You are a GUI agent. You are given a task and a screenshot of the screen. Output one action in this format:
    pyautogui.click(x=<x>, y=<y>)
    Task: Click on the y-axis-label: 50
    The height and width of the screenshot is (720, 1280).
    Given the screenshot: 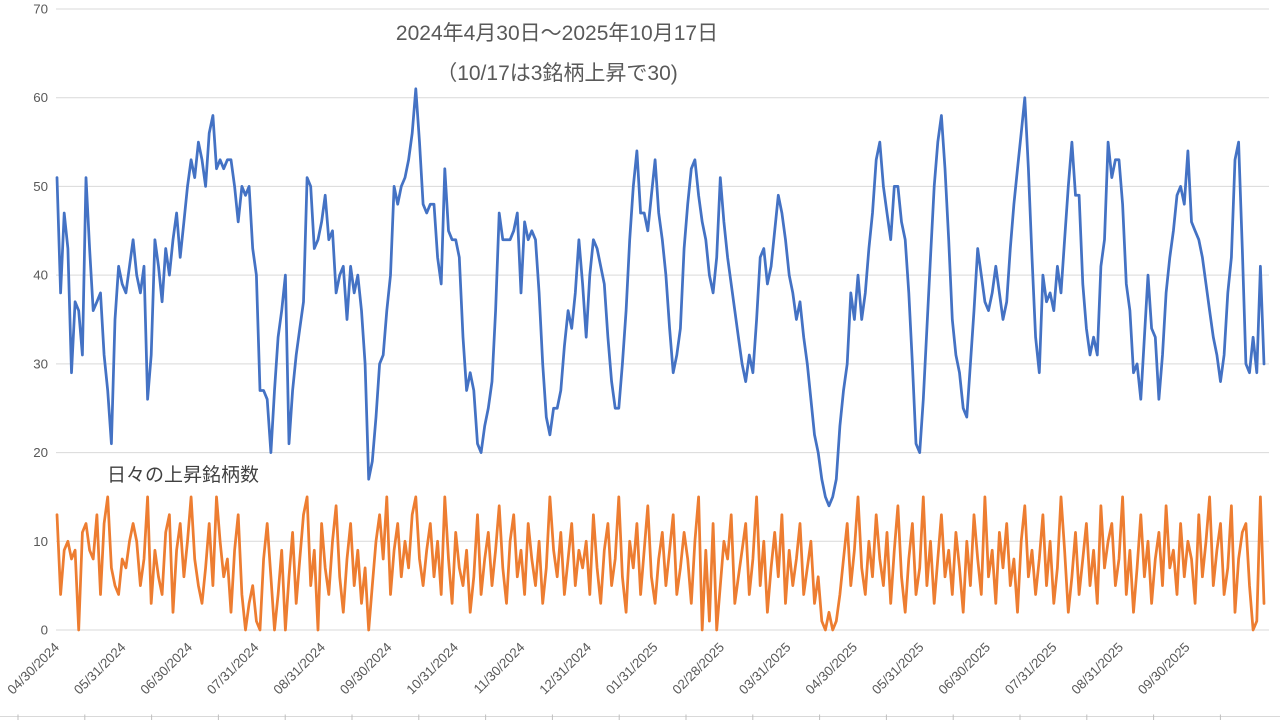 What is the action you would take?
    pyautogui.click(x=40, y=186)
    